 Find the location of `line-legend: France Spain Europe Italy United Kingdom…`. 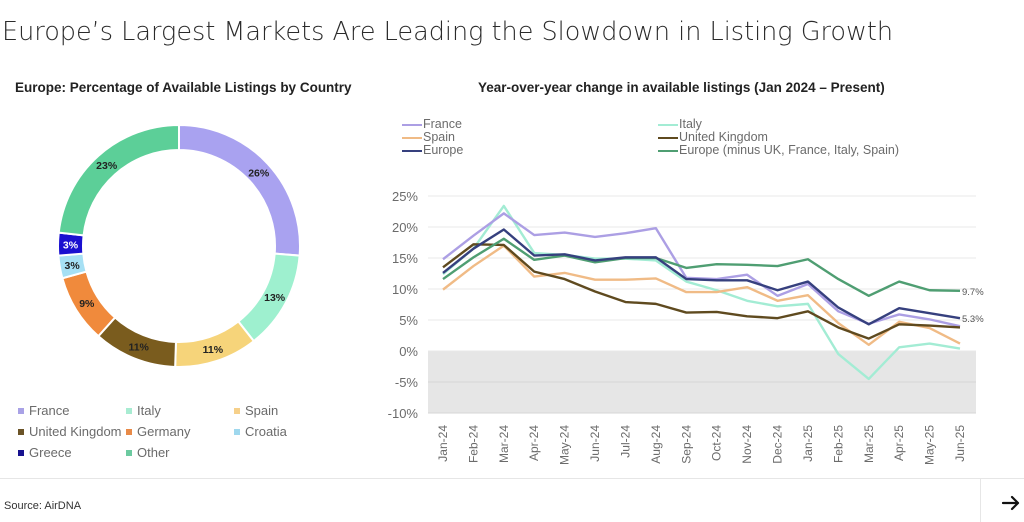

line-legend: France Spain Europe Italy United Kingdom… is located at coordinates (692, 141).